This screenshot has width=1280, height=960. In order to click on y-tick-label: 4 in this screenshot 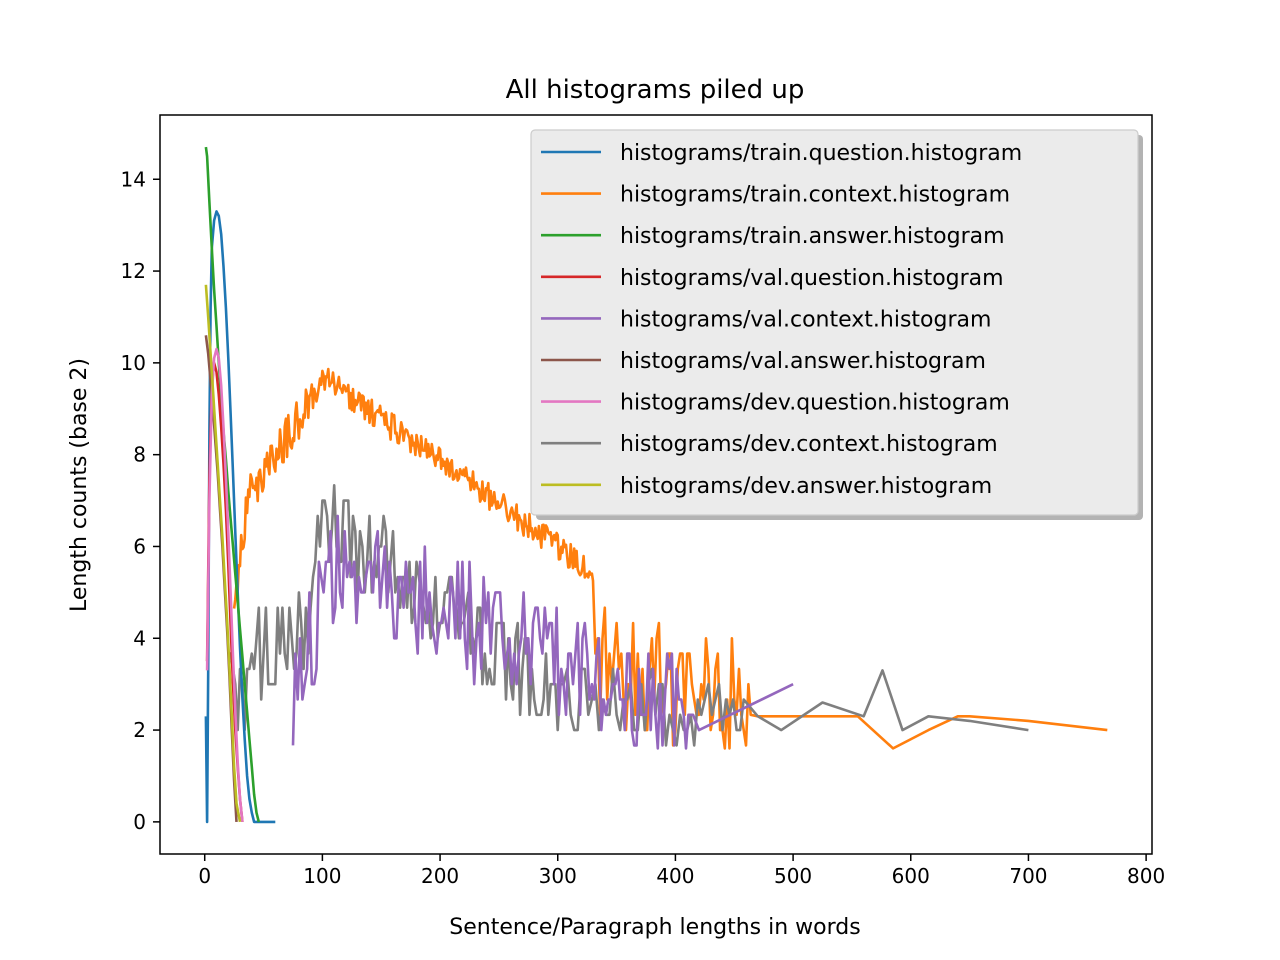, I will do `click(139, 638)`.